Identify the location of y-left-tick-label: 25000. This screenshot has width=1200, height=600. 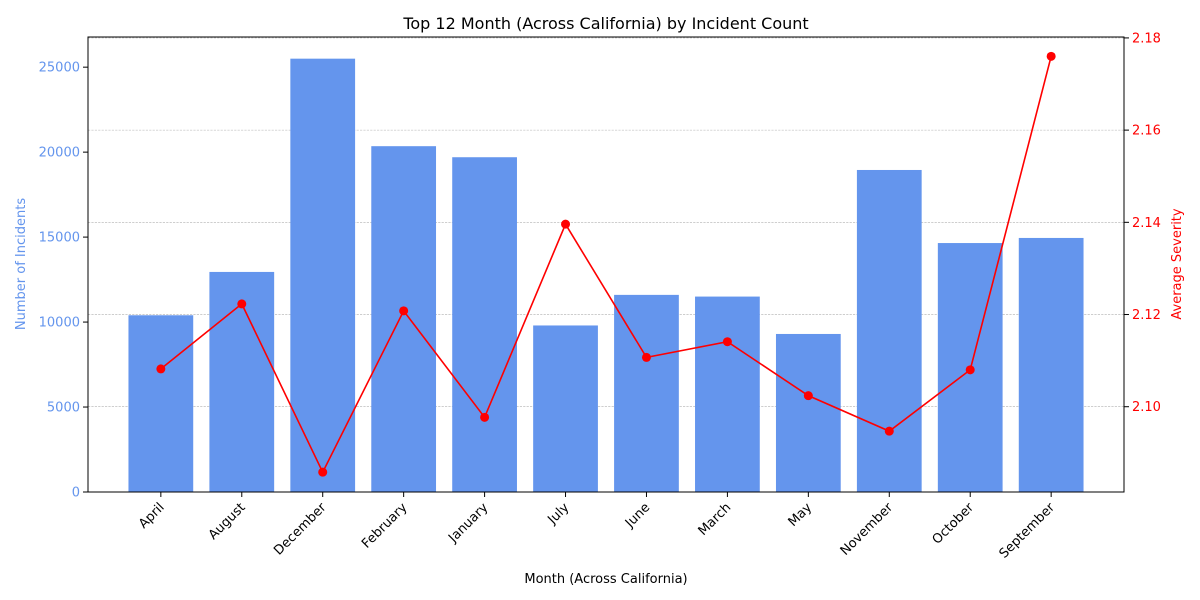
(59, 68).